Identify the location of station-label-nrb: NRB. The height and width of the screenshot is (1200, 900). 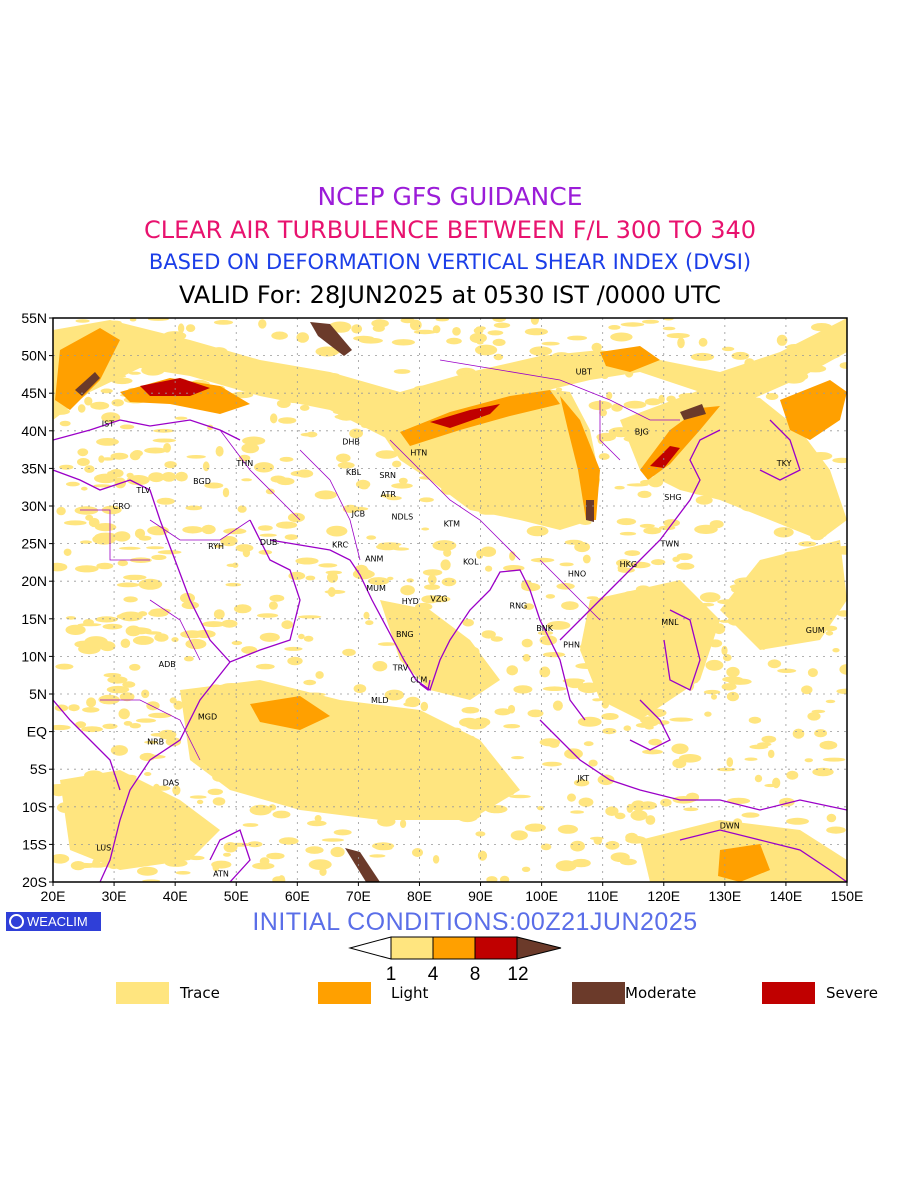
(155, 741).